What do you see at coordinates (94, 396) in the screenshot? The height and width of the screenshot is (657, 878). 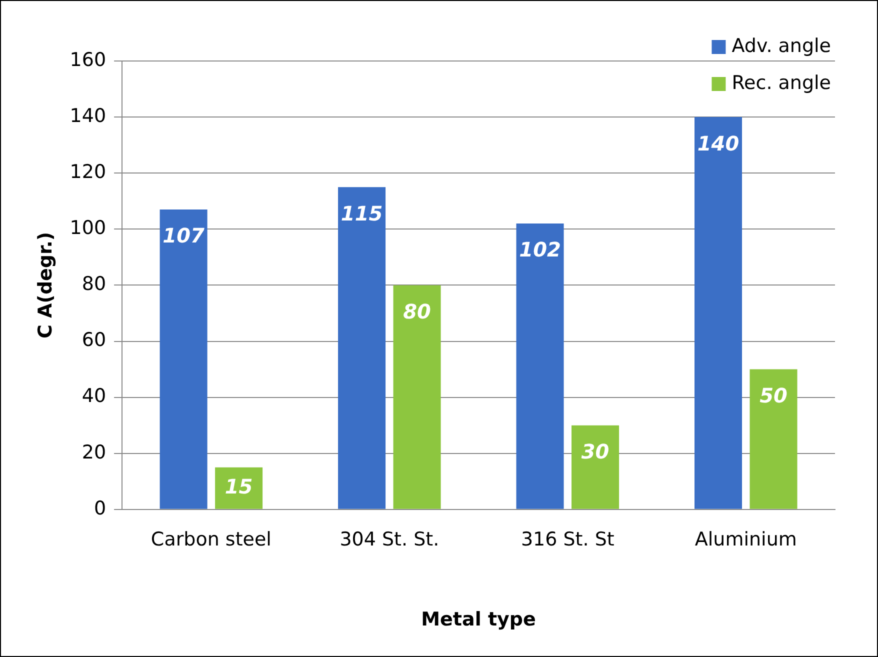 I see `y-tick-label: 40` at bounding box center [94, 396].